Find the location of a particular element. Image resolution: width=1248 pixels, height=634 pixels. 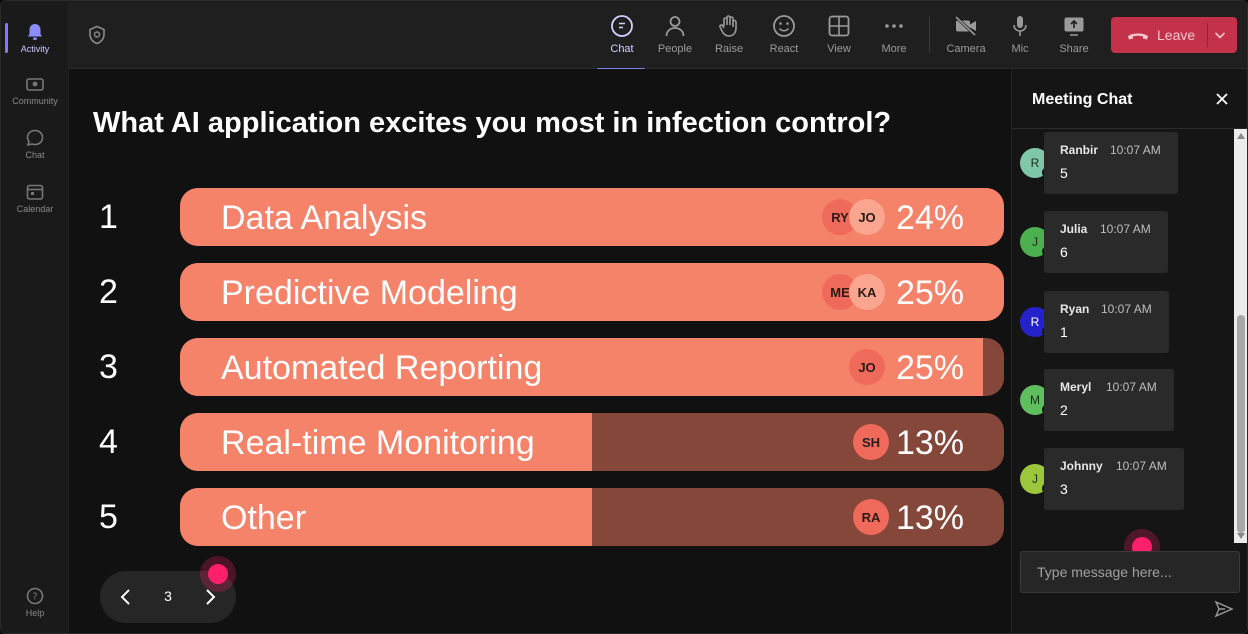

message-bubble: Julia 10:07 AM 6 is located at coordinates (1106, 242).